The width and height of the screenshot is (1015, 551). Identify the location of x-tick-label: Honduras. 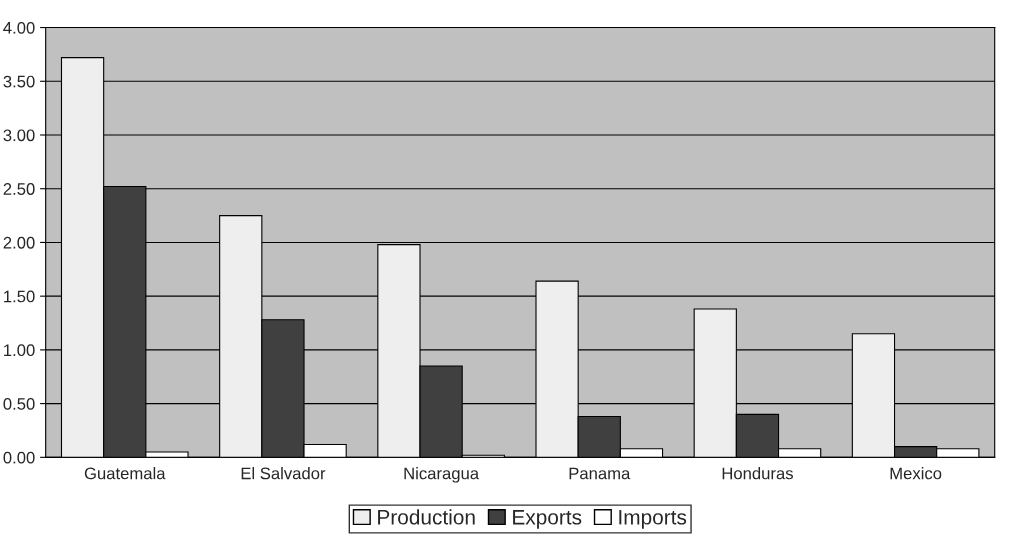
(757, 473).